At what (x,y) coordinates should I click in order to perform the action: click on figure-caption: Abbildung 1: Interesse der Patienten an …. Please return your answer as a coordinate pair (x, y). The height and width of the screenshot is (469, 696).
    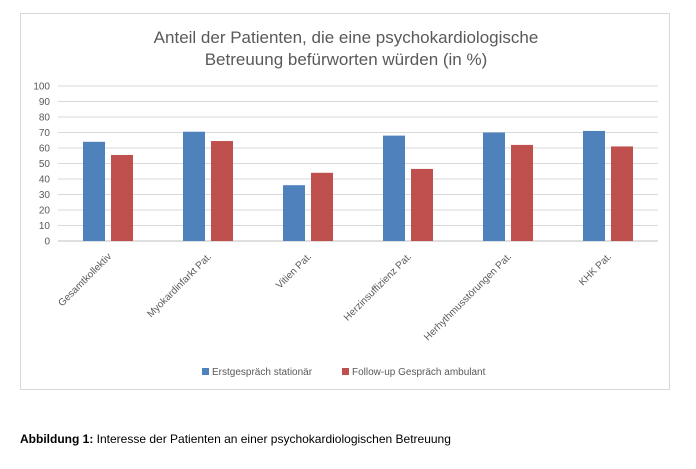
    Looking at the image, I should click on (235, 439).